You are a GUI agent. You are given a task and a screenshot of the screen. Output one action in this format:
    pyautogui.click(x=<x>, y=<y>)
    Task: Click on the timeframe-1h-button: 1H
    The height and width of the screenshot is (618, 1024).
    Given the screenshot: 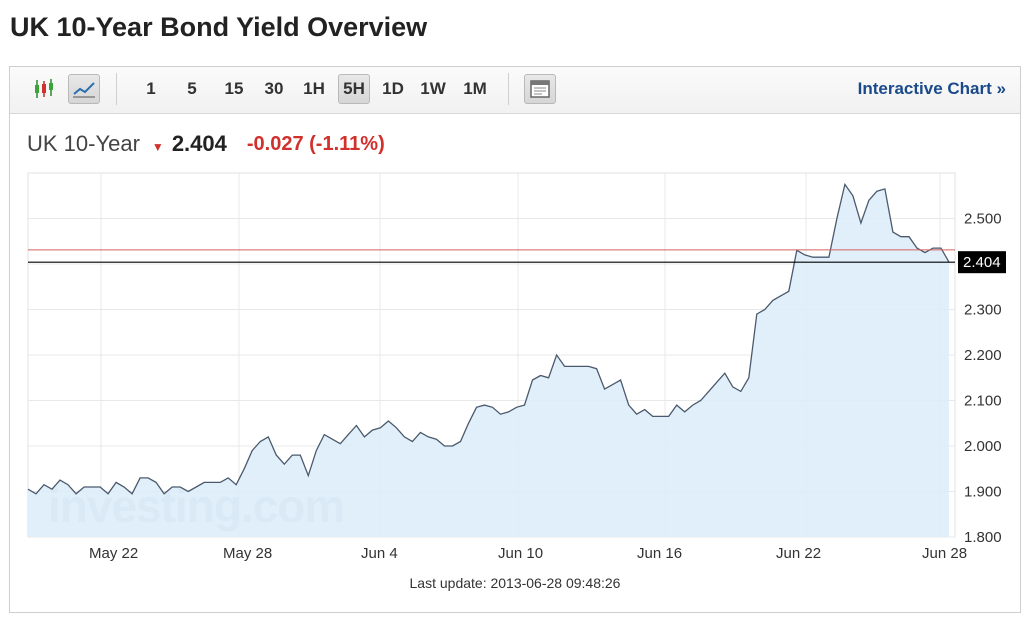 What is the action you would take?
    pyautogui.click(x=314, y=88)
    